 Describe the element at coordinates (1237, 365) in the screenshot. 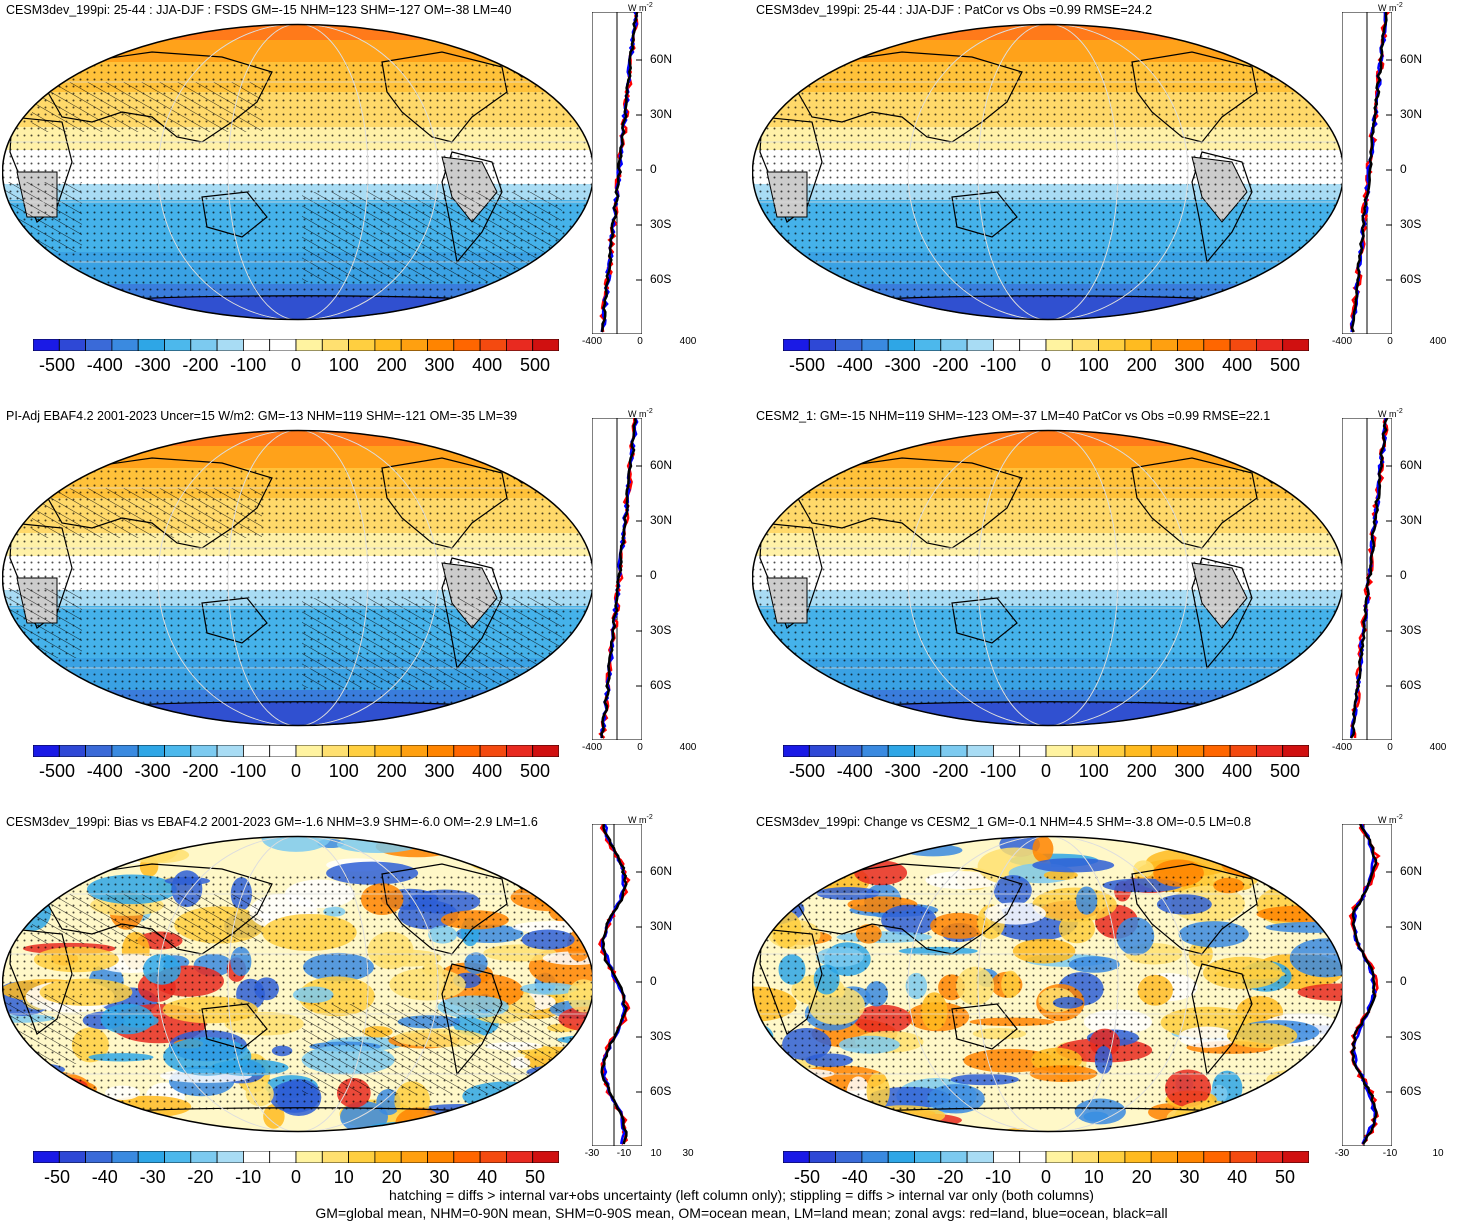

I see `colorbar-label: 400` at that location.